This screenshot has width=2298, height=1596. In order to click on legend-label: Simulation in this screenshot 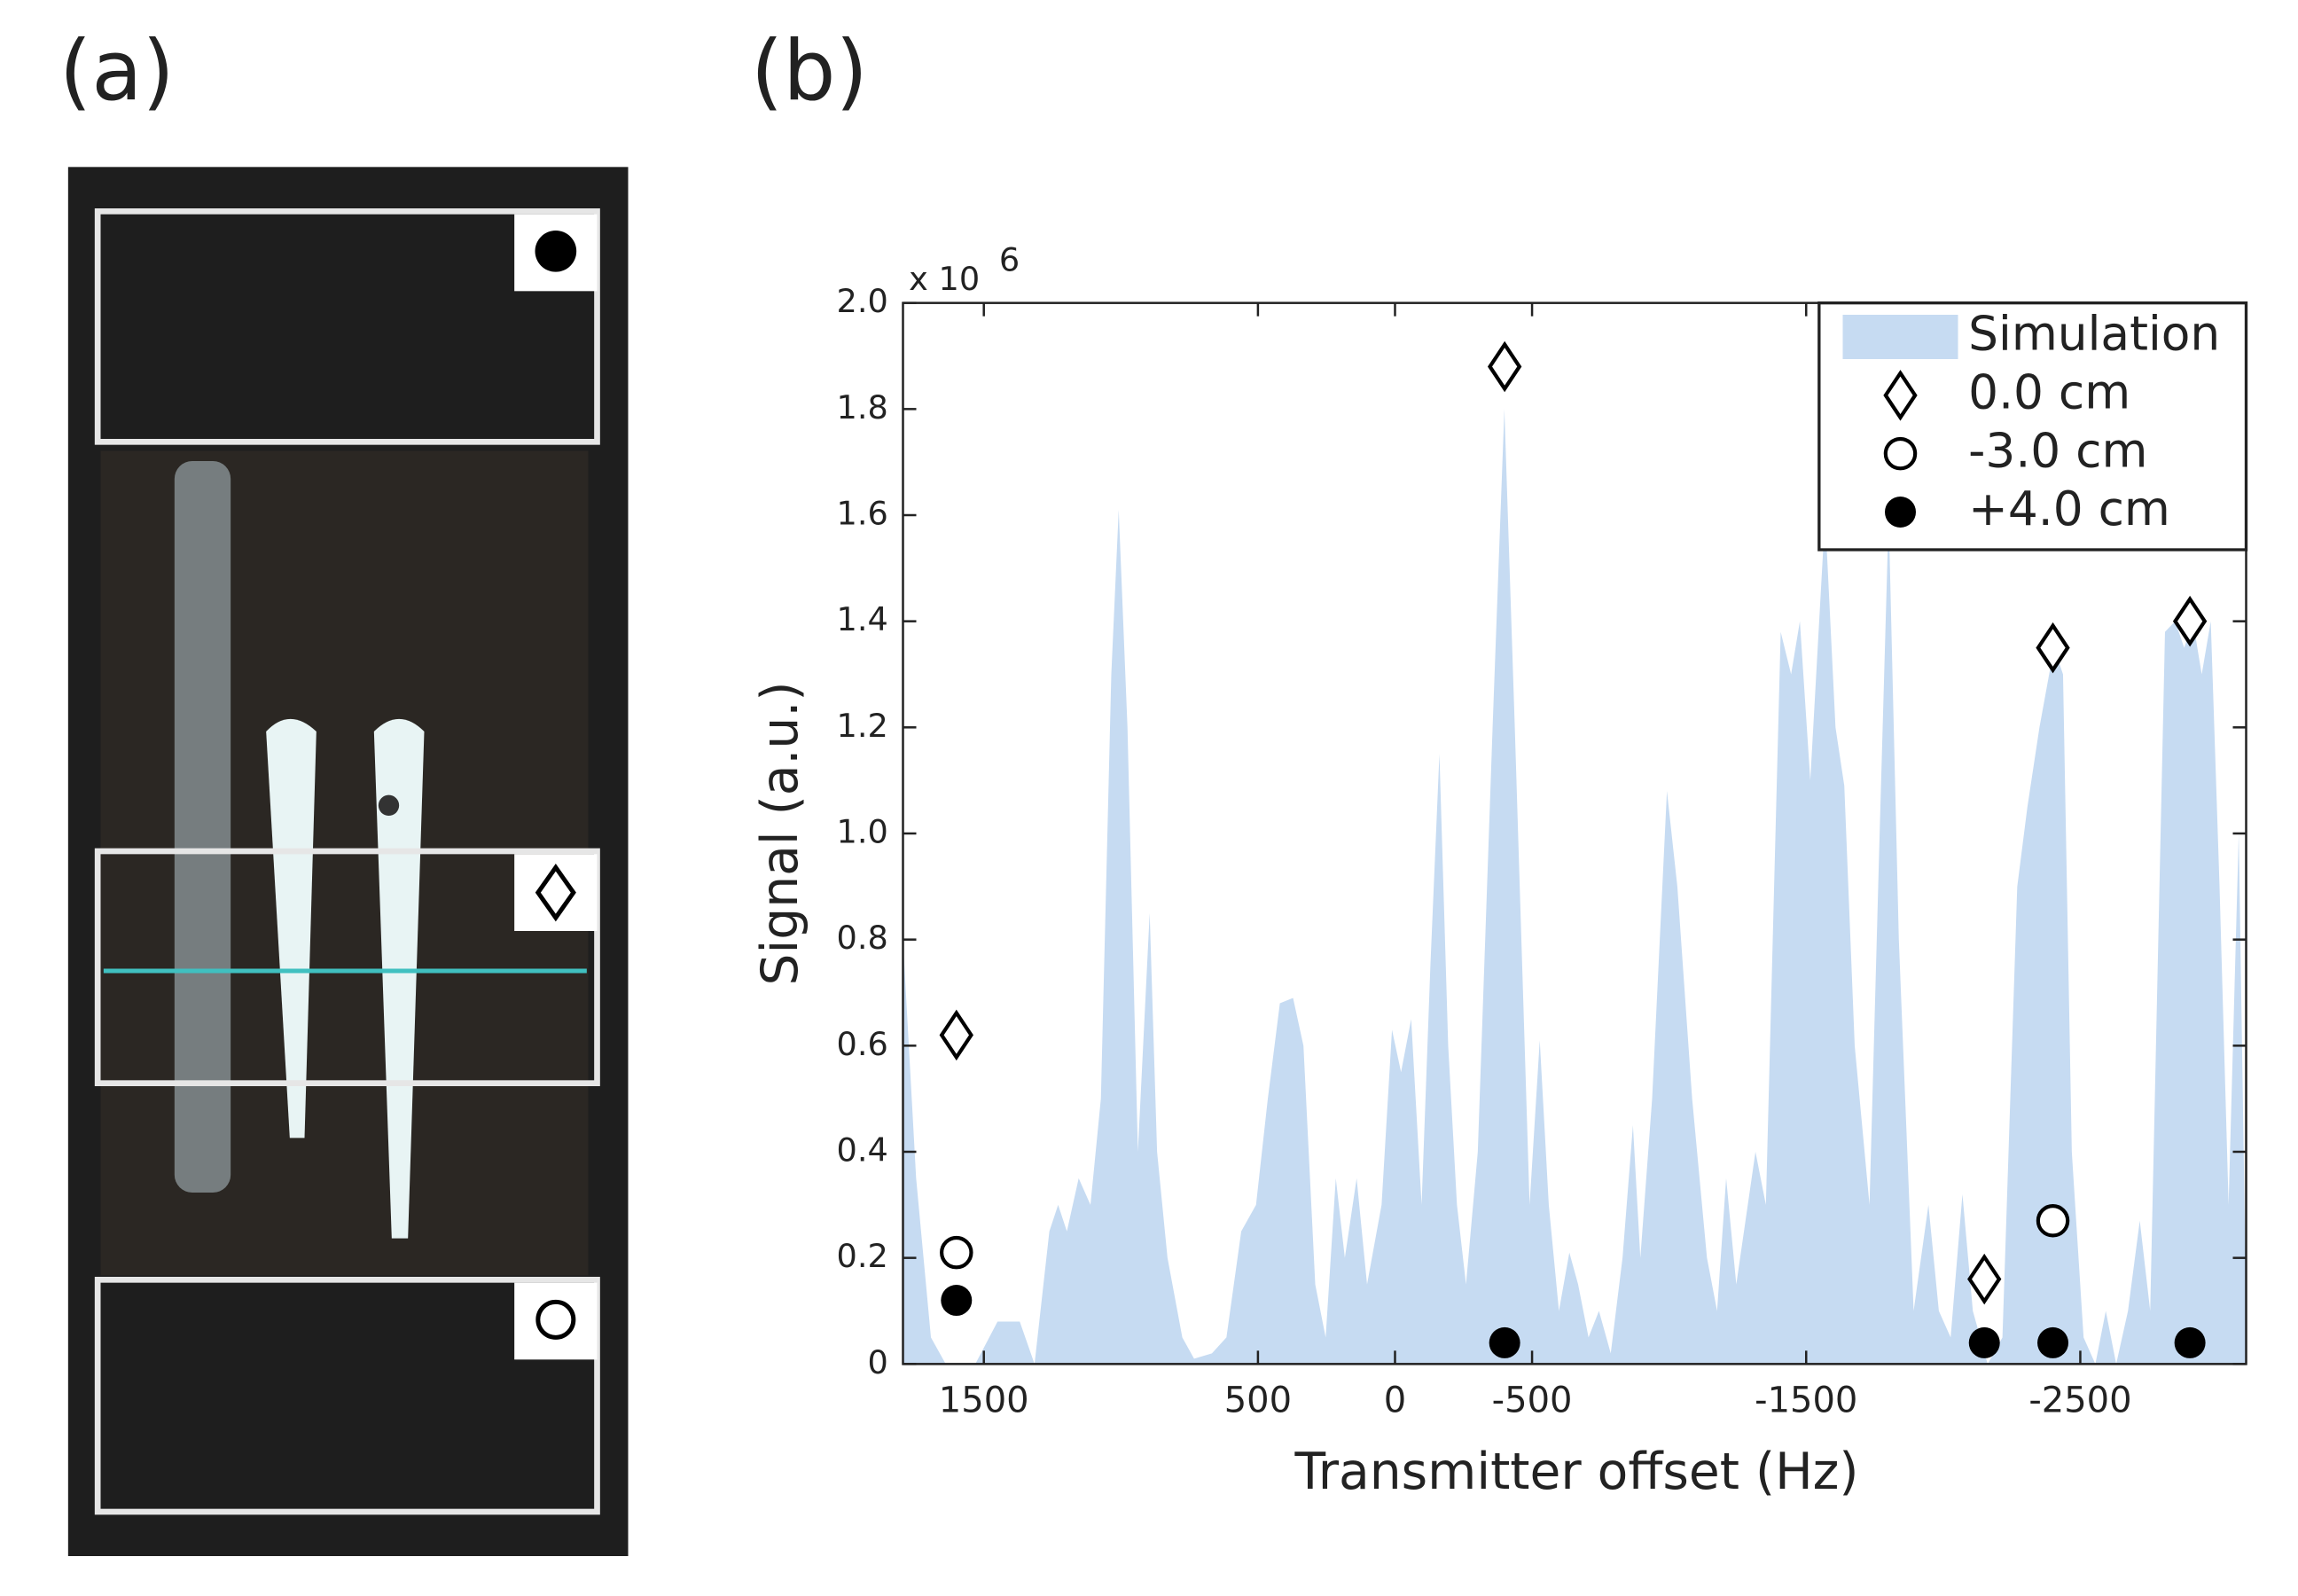, I will do `click(2094, 334)`.